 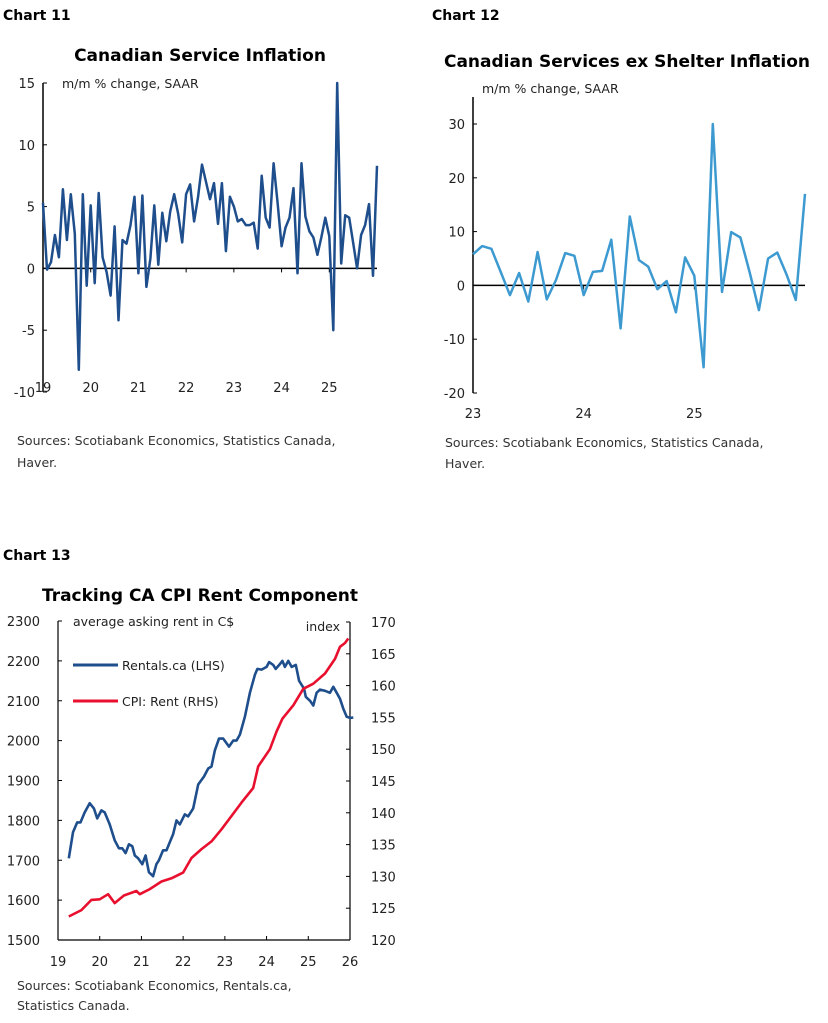 I want to click on cpi-rent-line, so click(x=209, y=777).